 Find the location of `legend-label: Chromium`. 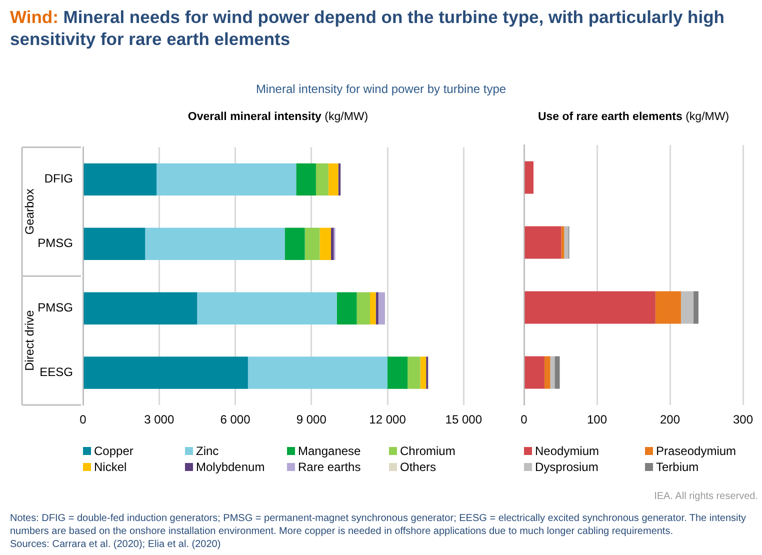

legend-label: Chromium is located at coordinates (427, 451).